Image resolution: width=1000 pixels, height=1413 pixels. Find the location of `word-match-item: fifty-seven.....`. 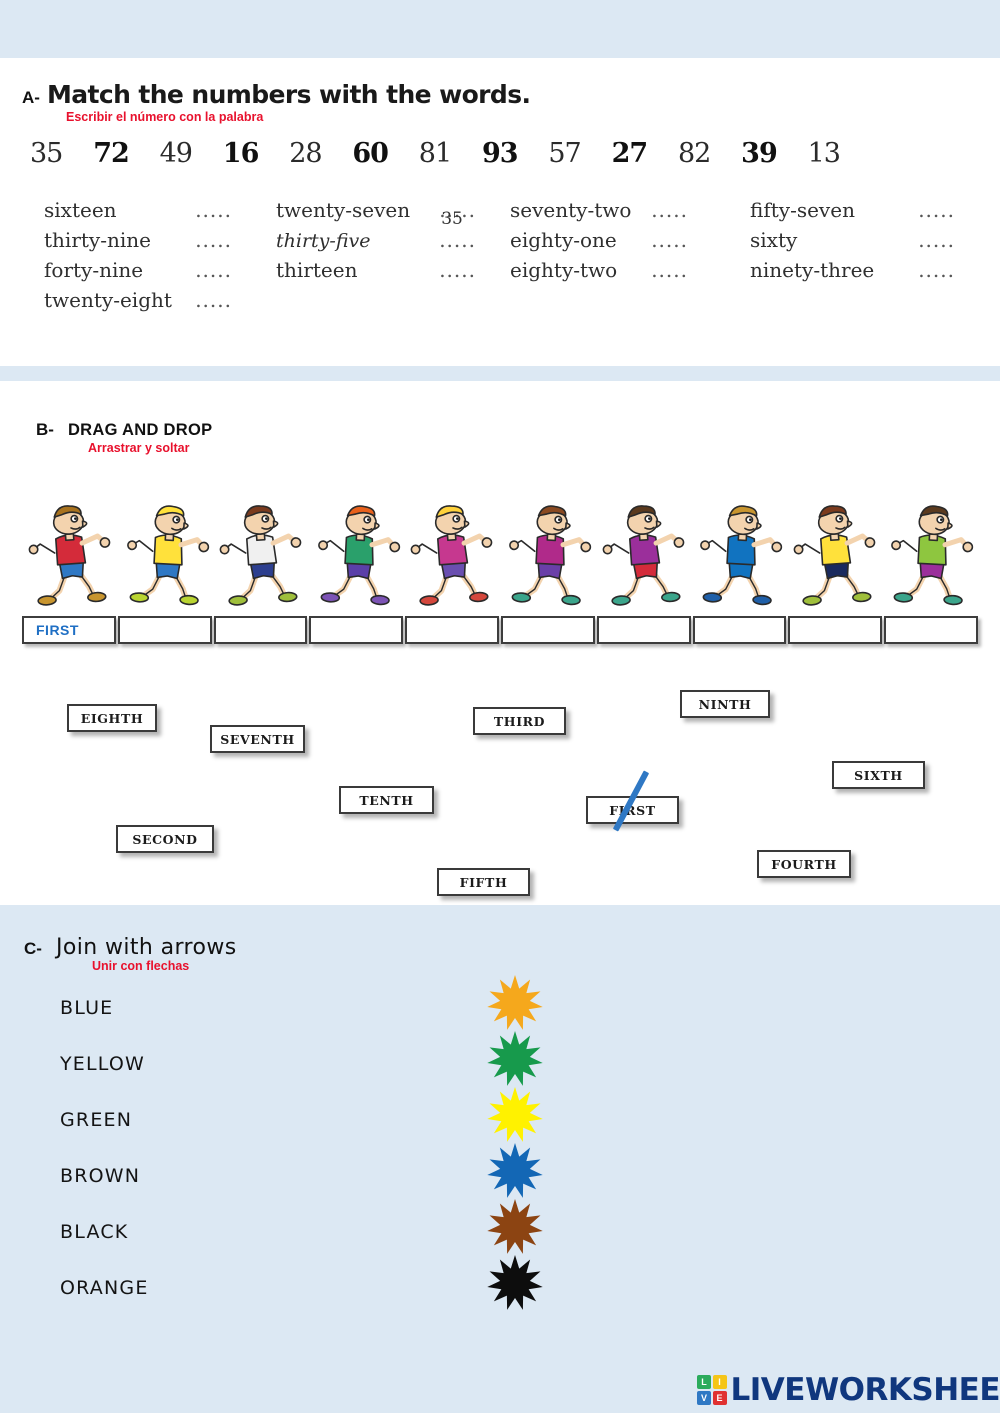

word-match-item: fifty-seven..... is located at coordinates (854, 210).